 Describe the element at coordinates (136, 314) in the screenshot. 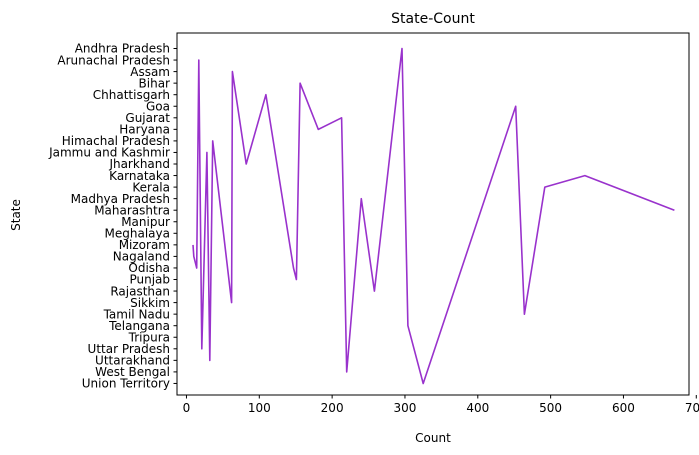

I see `y-tick-label: Tamil Nadu` at that location.